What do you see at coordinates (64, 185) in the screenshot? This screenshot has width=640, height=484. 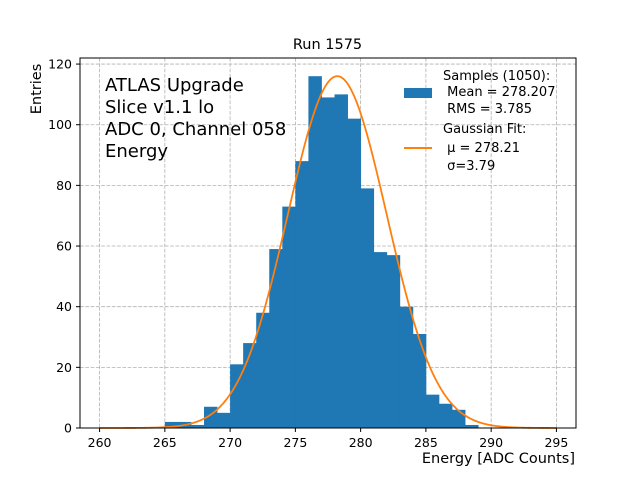 I see `y-tick-label: 80` at bounding box center [64, 185].